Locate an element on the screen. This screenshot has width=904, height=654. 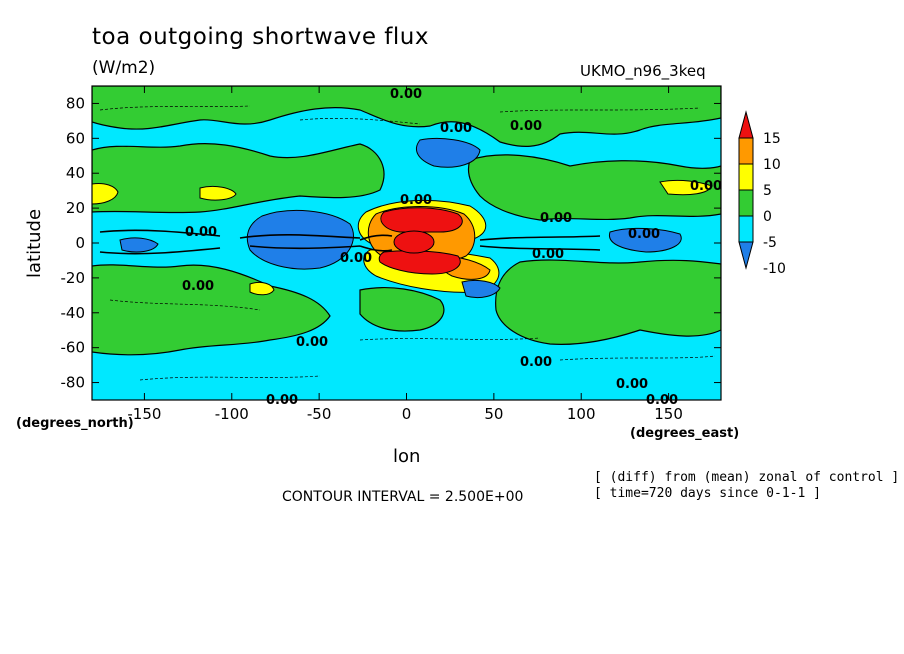
equatorial-contours is located at coordinates (350, 242).